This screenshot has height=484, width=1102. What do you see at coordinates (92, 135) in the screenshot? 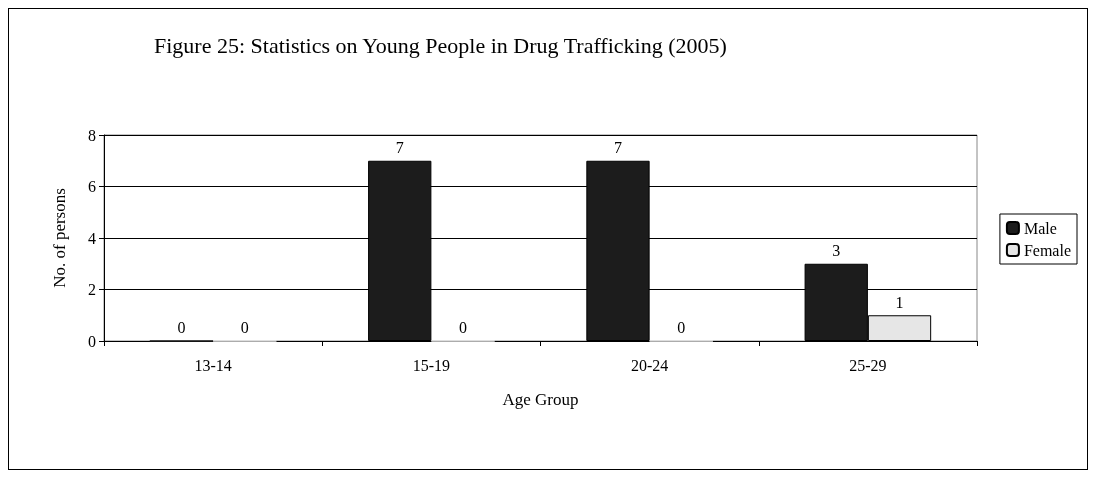
I see `y-tick-label: 8` at bounding box center [92, 135].